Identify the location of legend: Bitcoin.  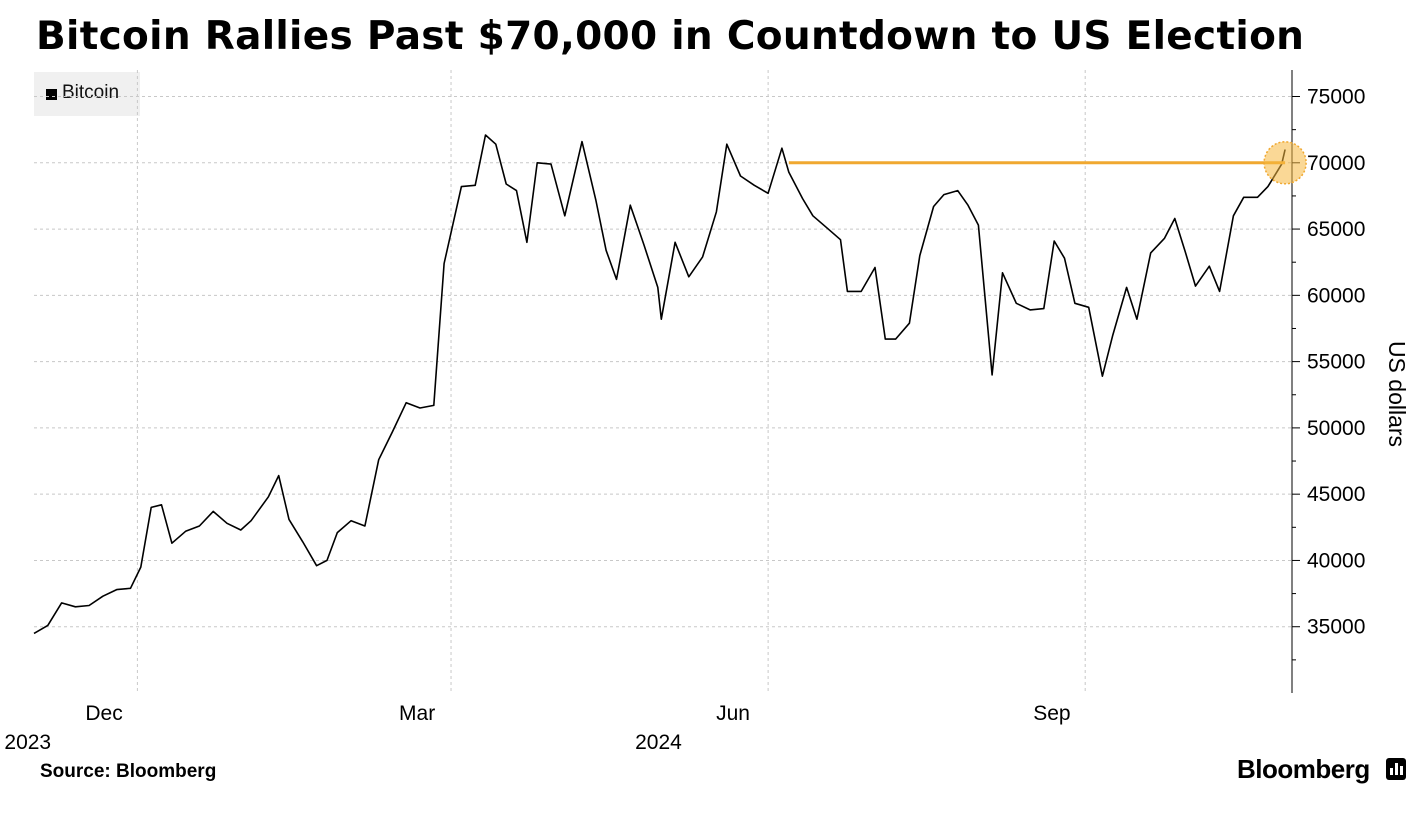
(87, 94).